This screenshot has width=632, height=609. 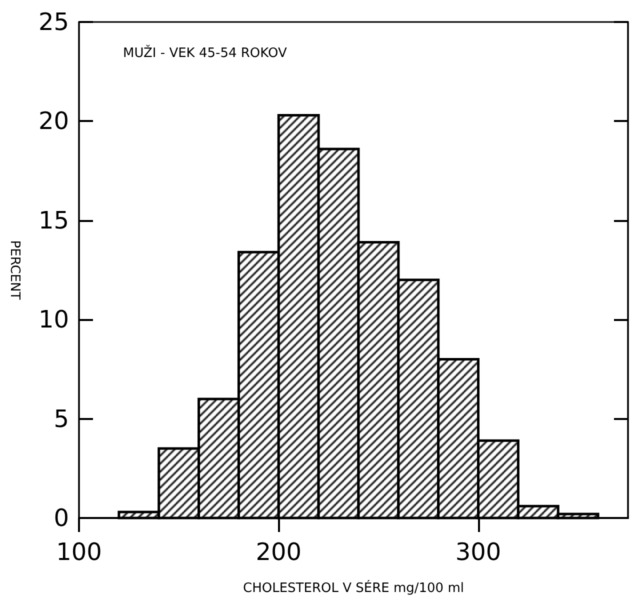 What do you see at coordinates (279, 552) in the screenshot?
I see `x-tick-label: 200` at bounding box center [279, 552].